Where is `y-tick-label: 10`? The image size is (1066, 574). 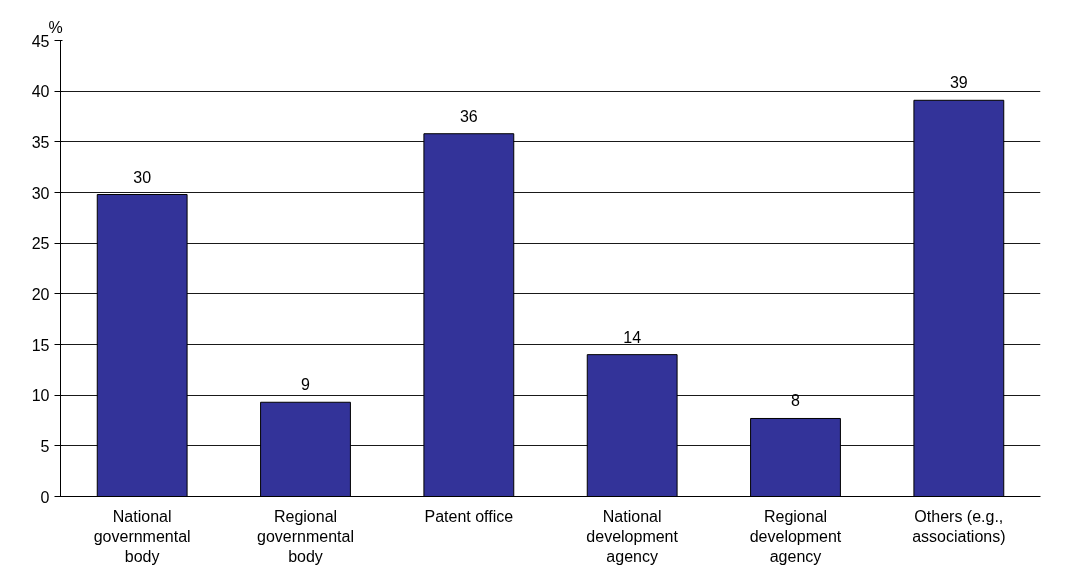 y-tick-label: 10 is located at coordinates (40, 396).